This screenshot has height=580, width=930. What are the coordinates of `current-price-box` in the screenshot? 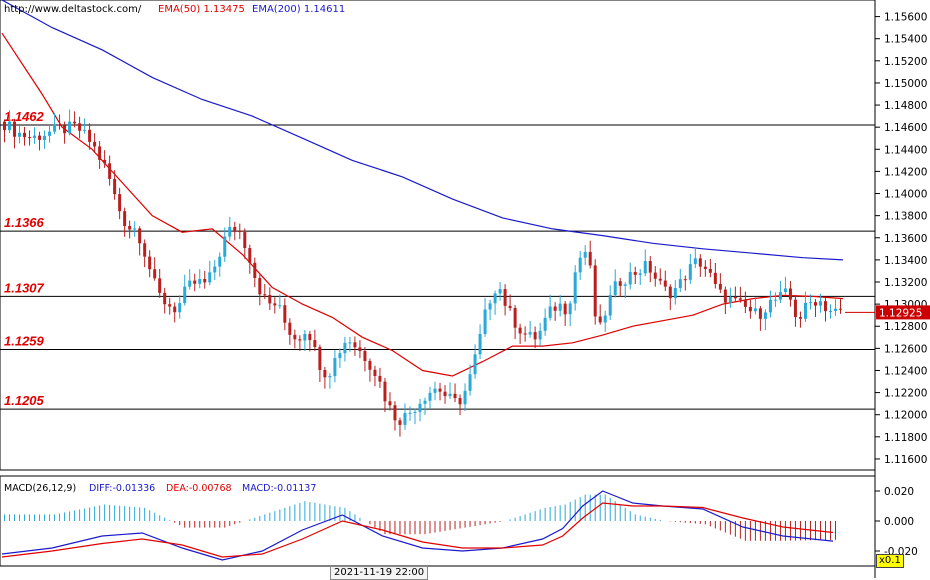 It's located at (903, 312).